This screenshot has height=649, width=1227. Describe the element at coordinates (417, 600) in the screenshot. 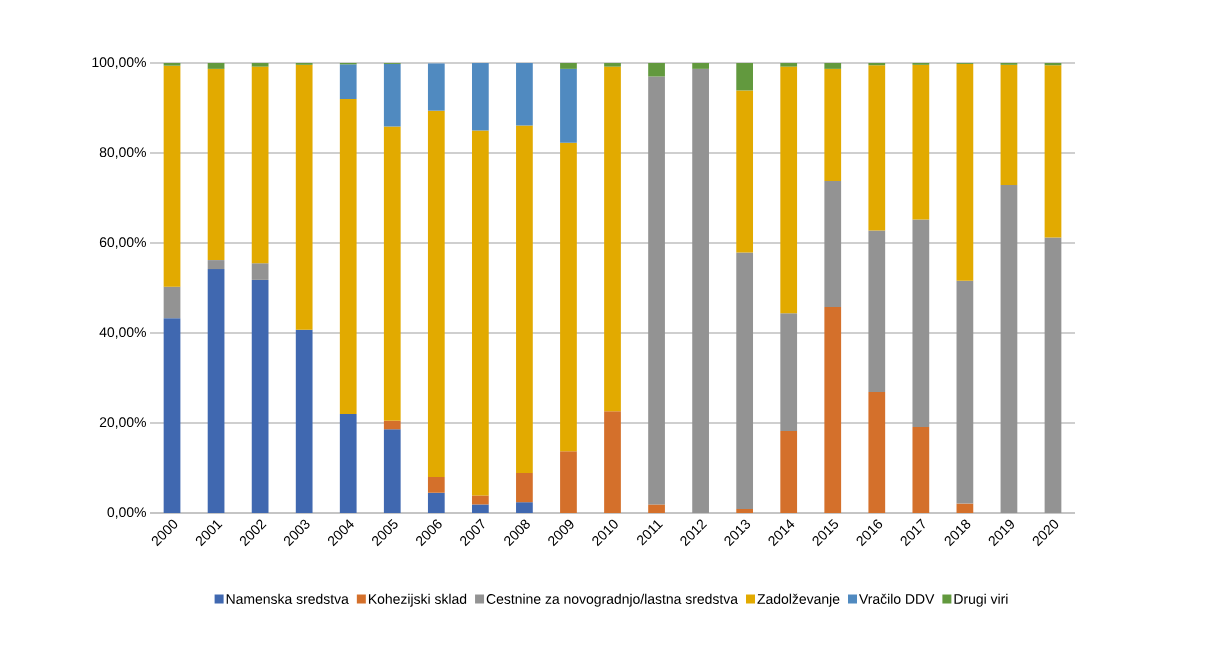

I see `legend-label: Kohezijski sklad` at that location.